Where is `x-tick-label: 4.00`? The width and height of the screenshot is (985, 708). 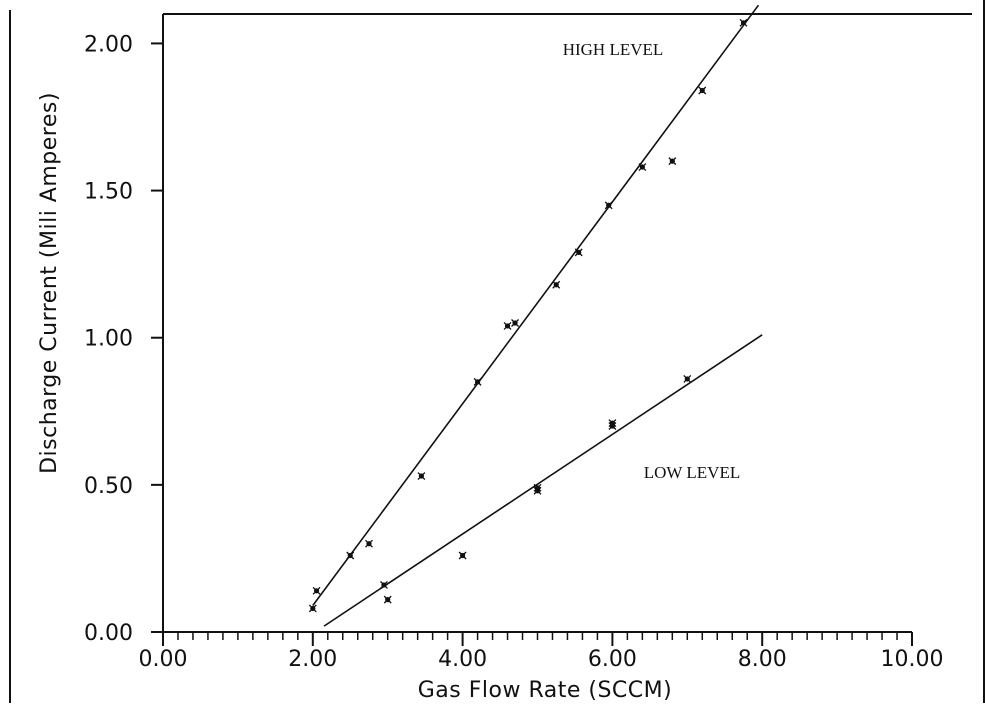
x-tick-label: 4.00 is located at coordinates (462, 659).